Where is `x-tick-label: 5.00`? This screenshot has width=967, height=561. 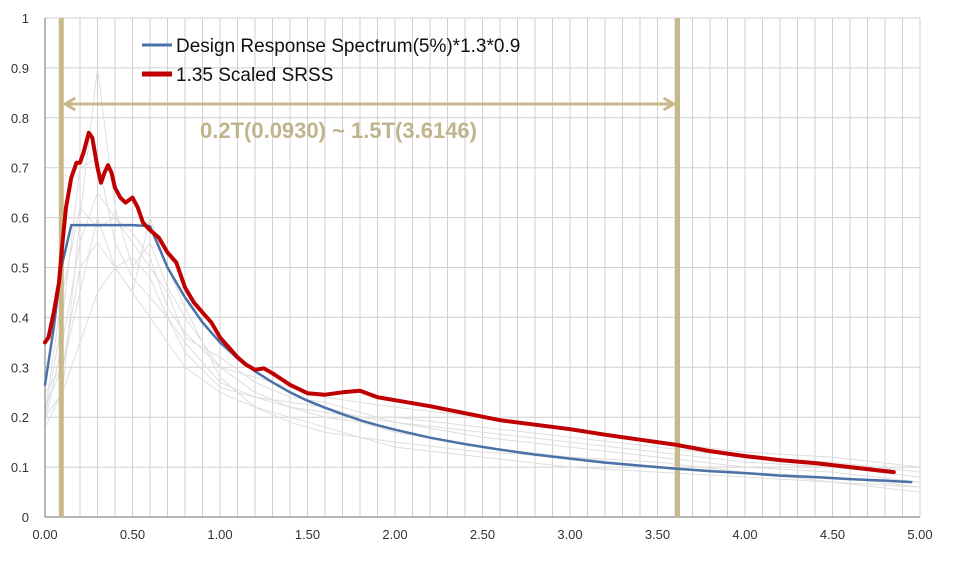
x-tick-label: 5.00 is located at coordinates (919, 534).